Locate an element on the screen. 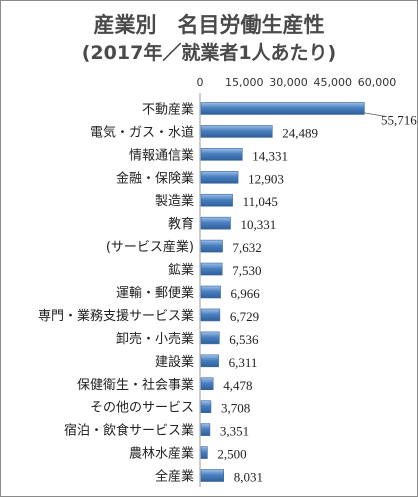 The height and width of the screenshot is (497, 418). value-label: 24,489 is located at coordinates (300, 132).